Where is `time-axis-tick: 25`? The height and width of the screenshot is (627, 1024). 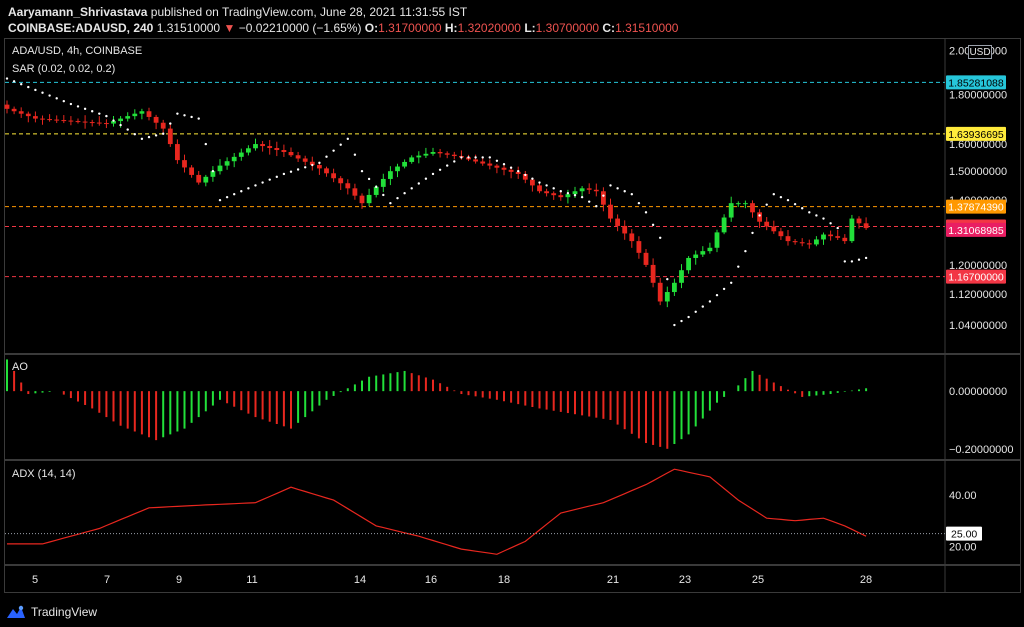 time-axis-tick: 25 is located at coordinates (758, 580).